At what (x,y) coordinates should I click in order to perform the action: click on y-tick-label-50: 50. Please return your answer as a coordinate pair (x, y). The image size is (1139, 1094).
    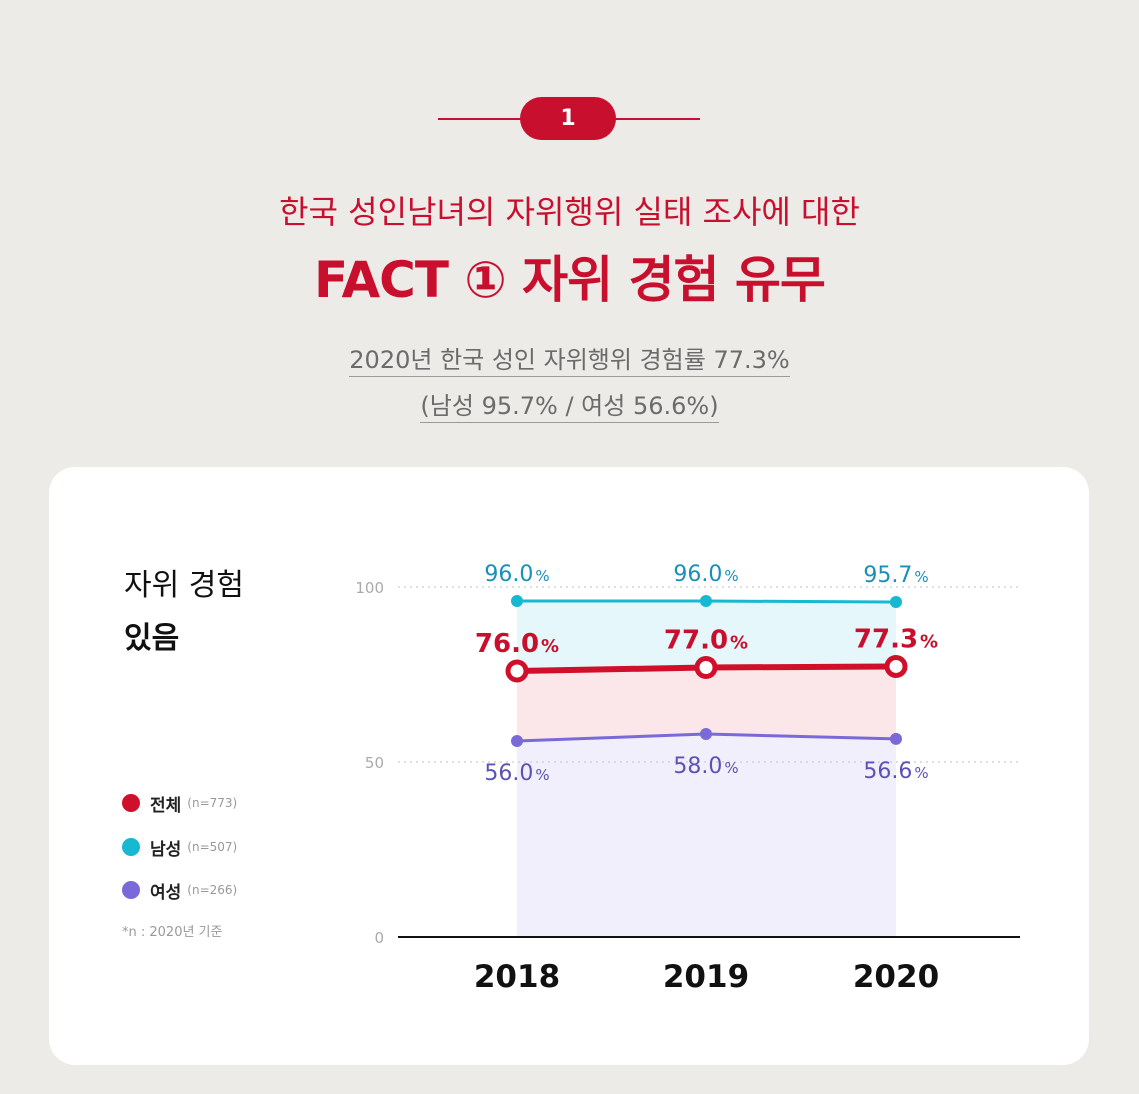
    Looking at the image, I should click on (374, 763).